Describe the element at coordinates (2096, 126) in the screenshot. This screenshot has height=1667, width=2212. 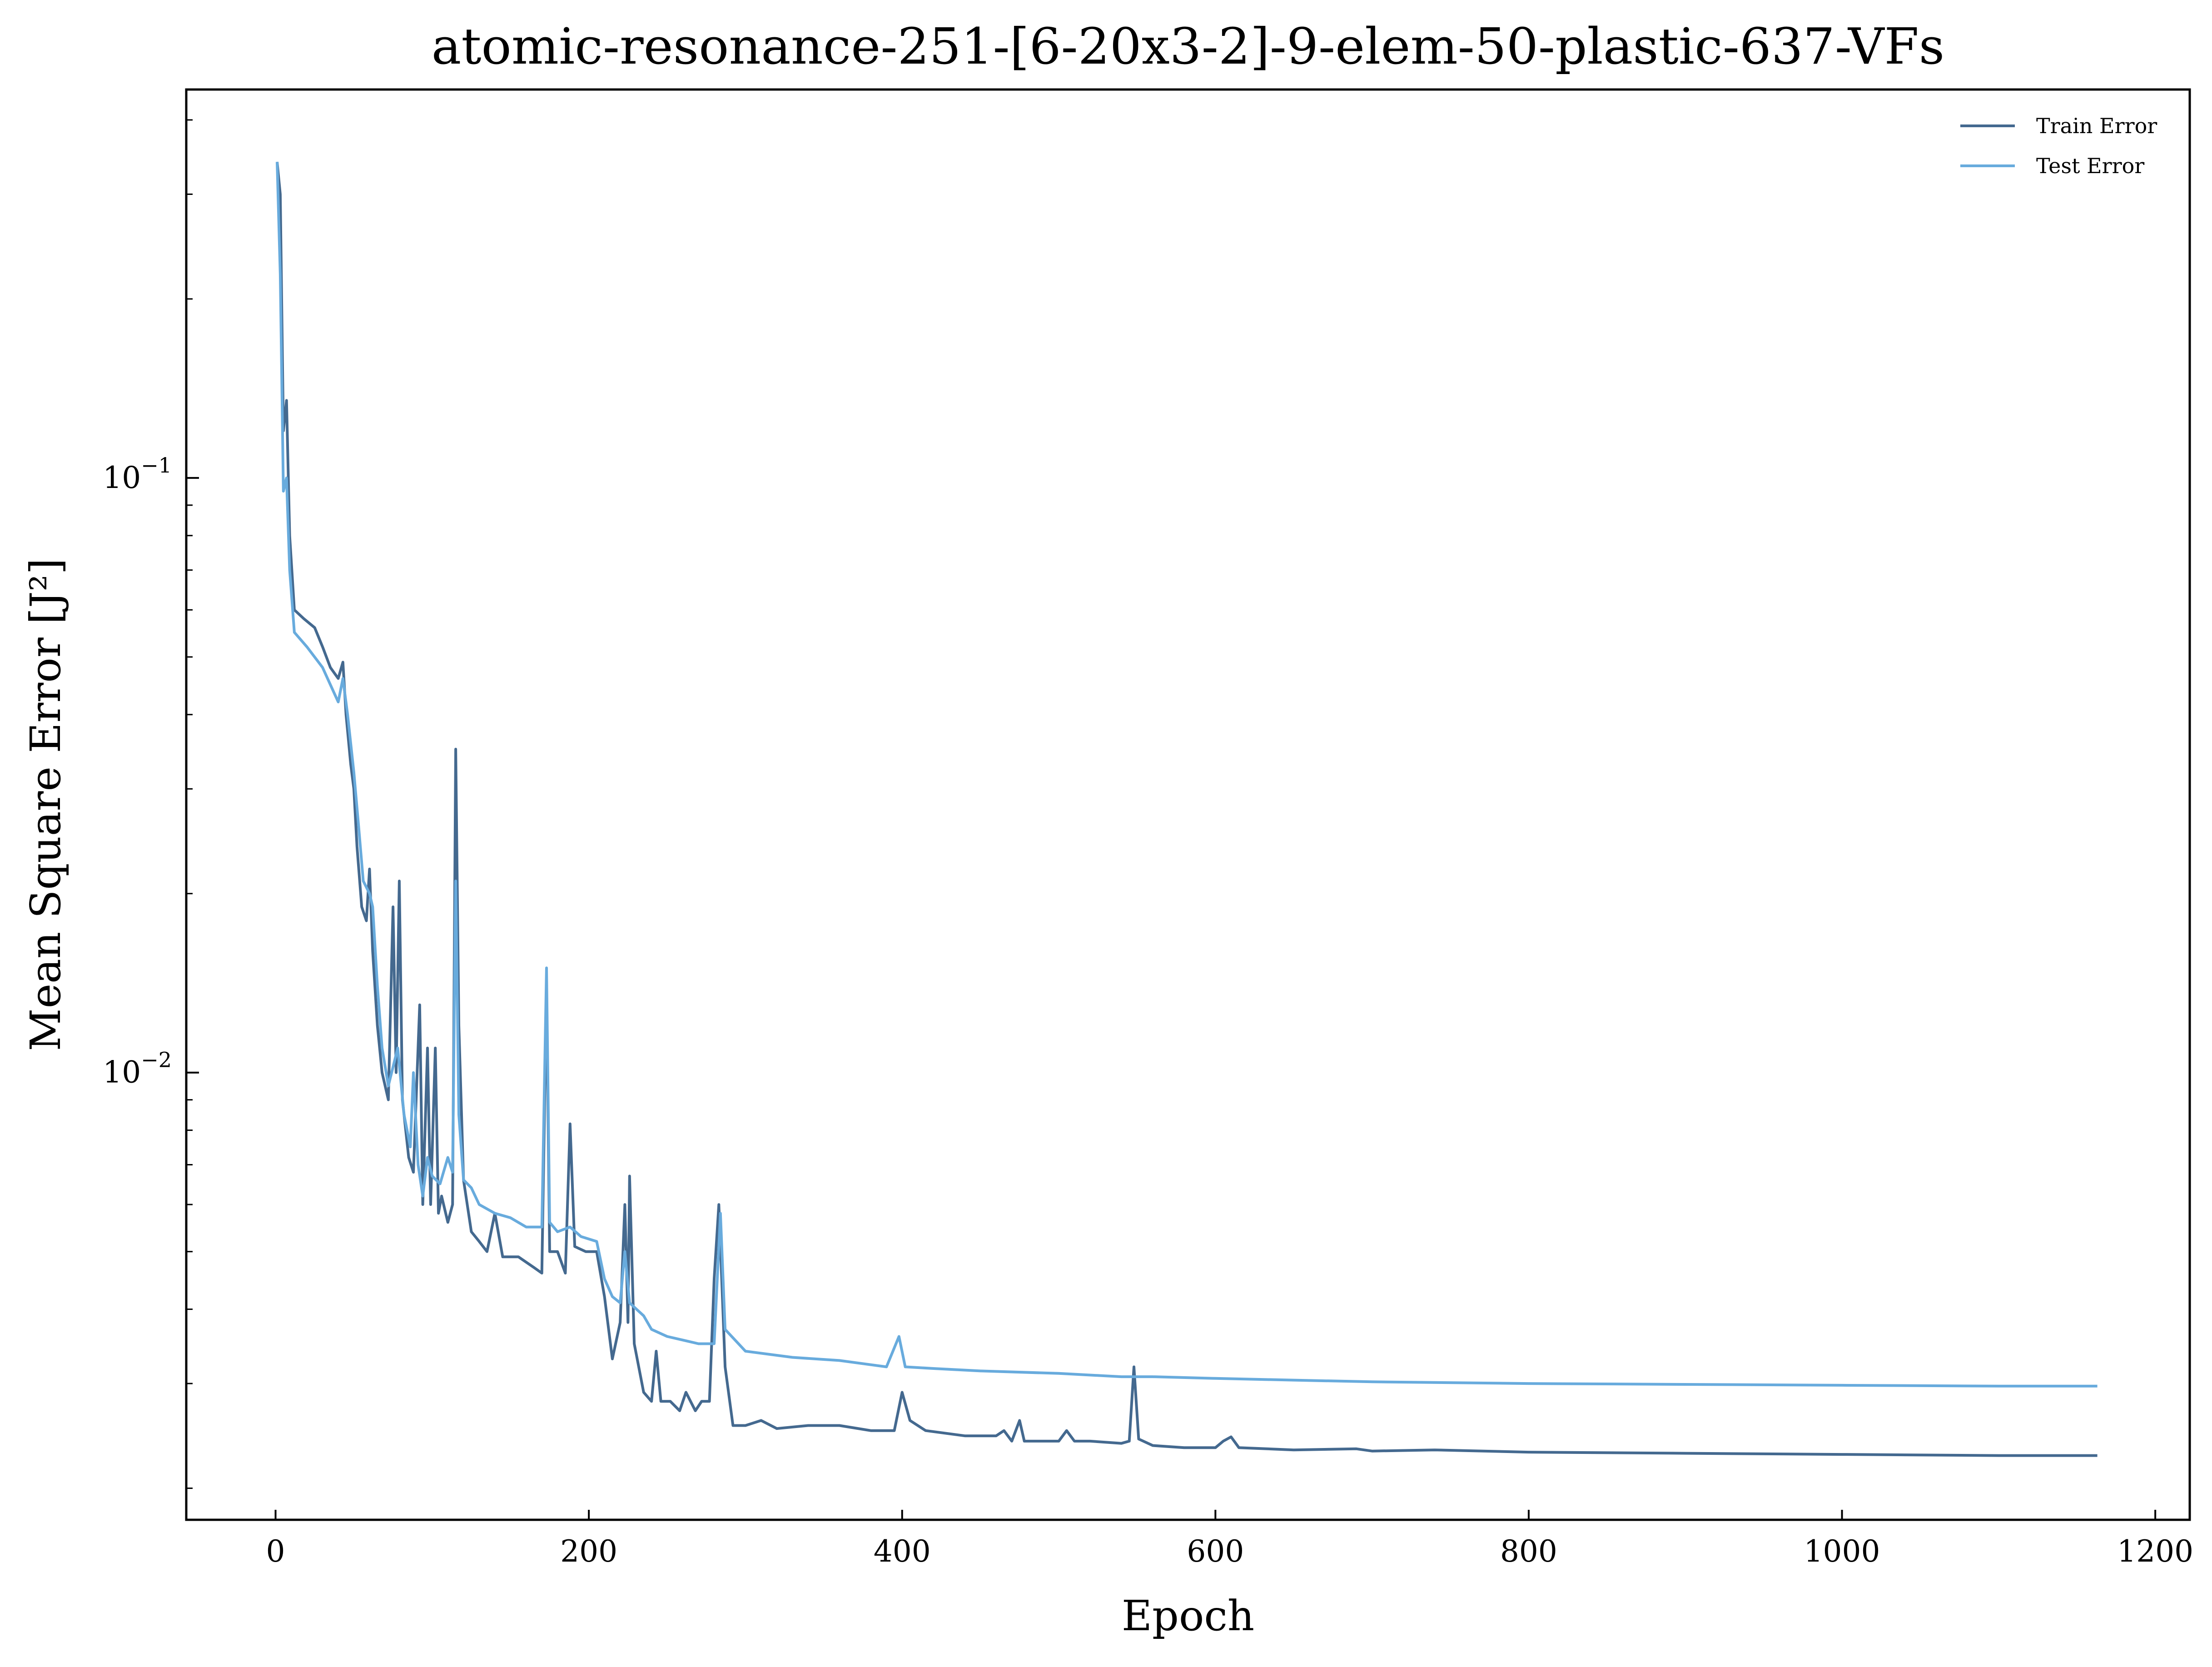
I see `legend-label: Train Error` at that location.